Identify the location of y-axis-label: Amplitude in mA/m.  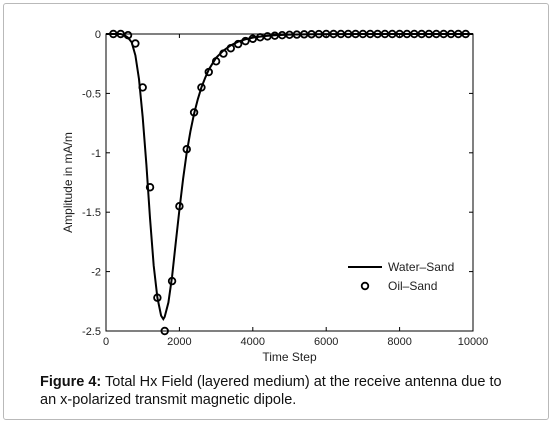
(68, 182).